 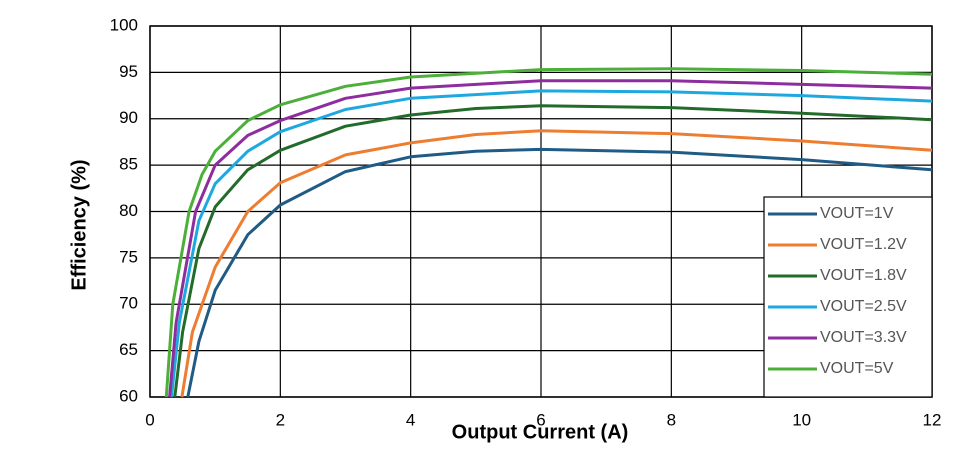 I want to click on y-tick-label: 90, so click(x=128, y=117).